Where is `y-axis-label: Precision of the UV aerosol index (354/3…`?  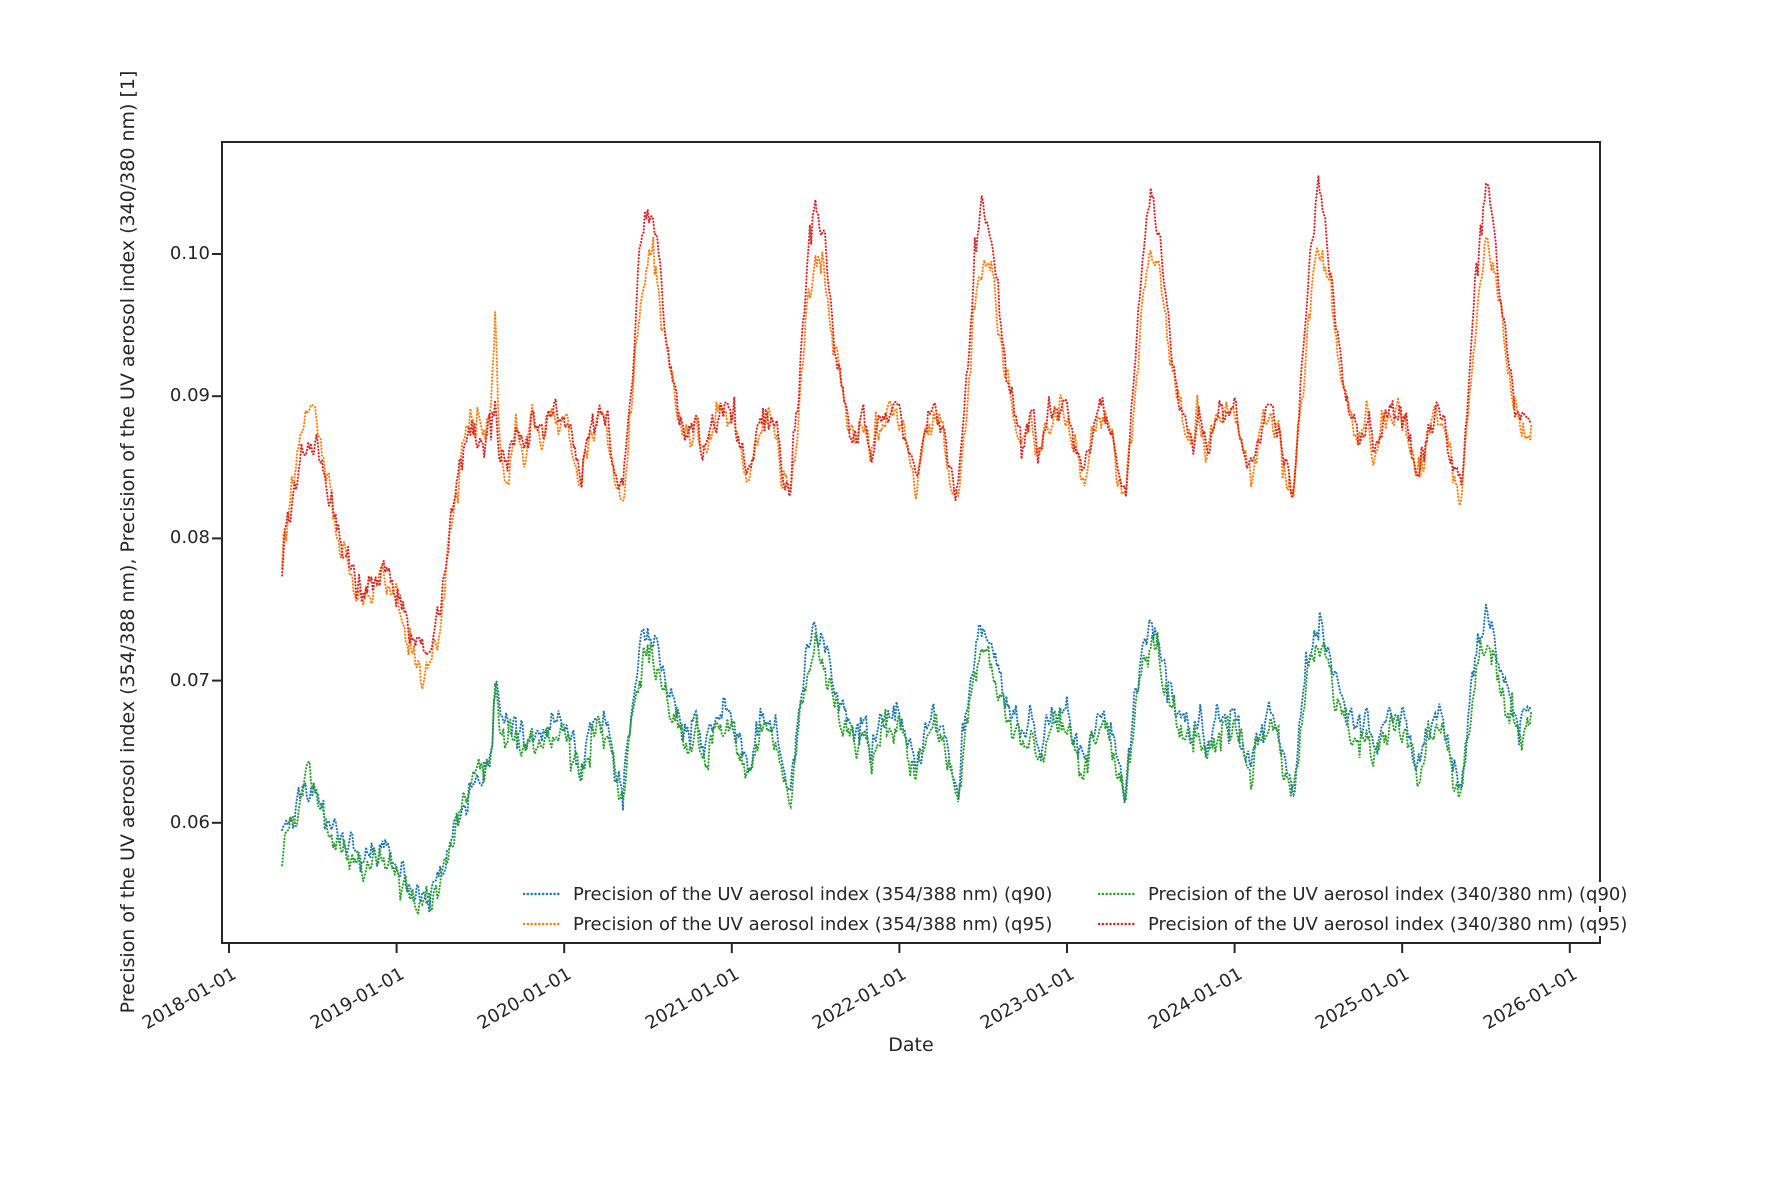 y-axis-label: Precision of the UV aerosol index (354/3… is located at coordinates (128, 542).